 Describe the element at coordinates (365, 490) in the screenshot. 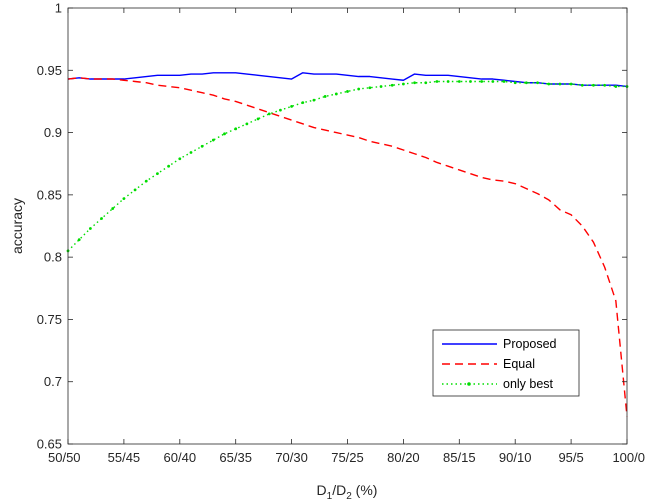

I see `x-axis-title-unit: (%)` at that location.